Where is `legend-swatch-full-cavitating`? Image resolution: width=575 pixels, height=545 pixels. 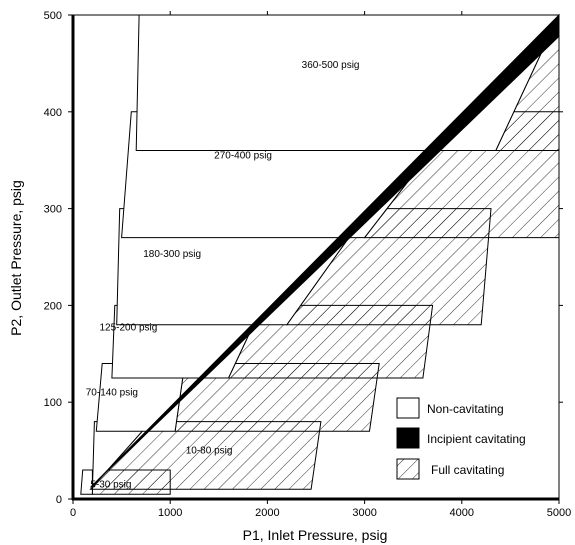 legend-swatch-full-cavitating is located at coordinates (408, 469).